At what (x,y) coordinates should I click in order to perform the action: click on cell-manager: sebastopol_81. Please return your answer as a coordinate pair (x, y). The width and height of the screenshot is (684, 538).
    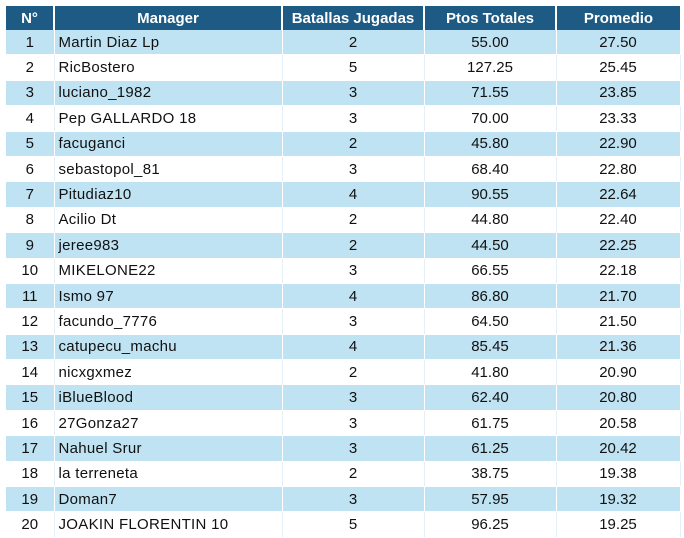
    Looking at the image, I should click on (168, 169).